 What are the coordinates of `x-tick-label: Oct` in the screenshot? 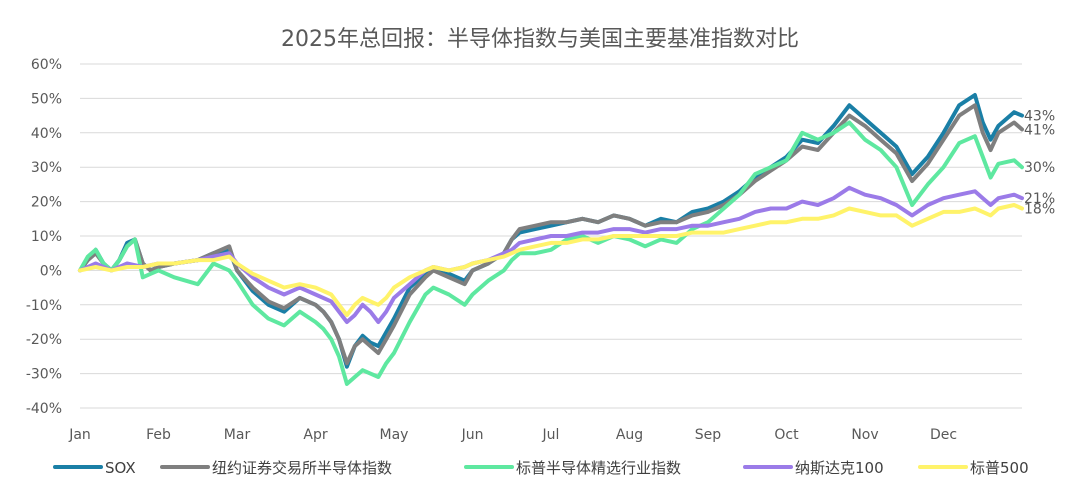 It's located at (786, 435).